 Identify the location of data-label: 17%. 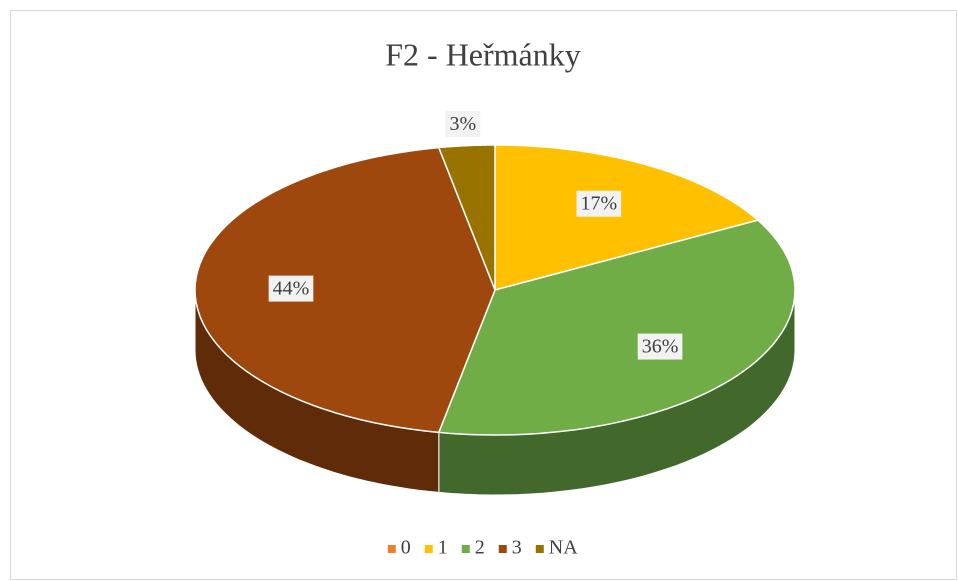
(599, 204).